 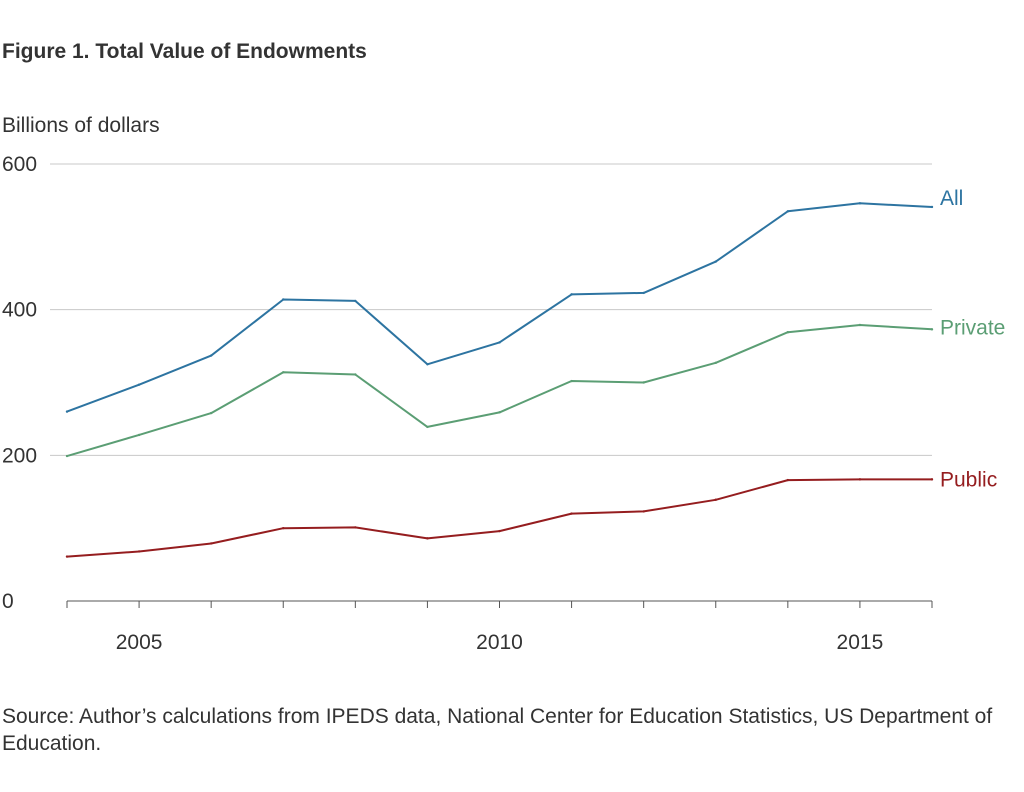 I want to click on point-all-2005, so click(x=139, y=384).